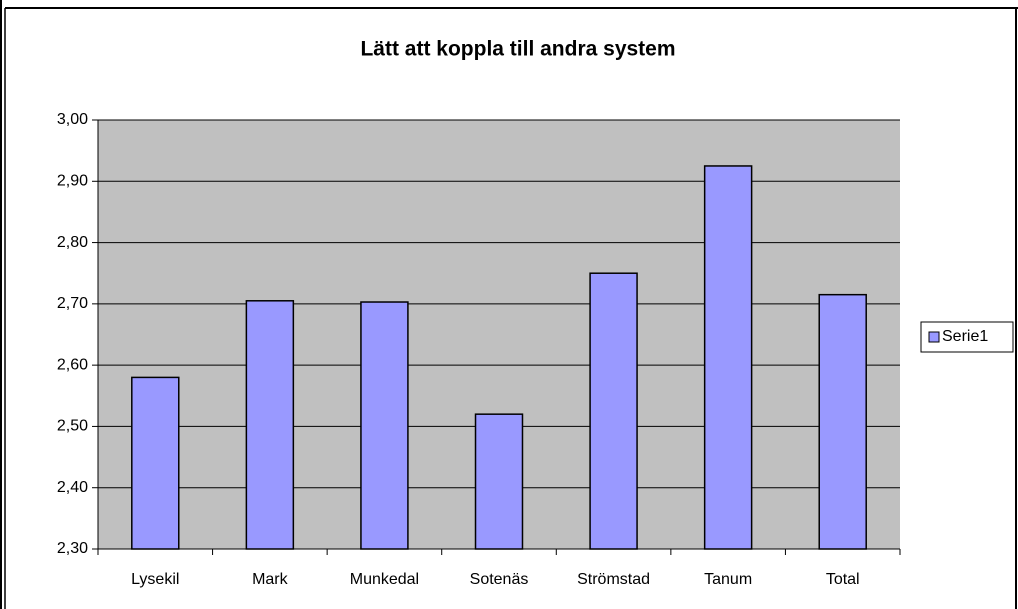 This screenshot has height=609, width=1018. Describe the element at coordinates (613, 579) in the screenshot. I see `x-tick-label: Strömstad` at that location.